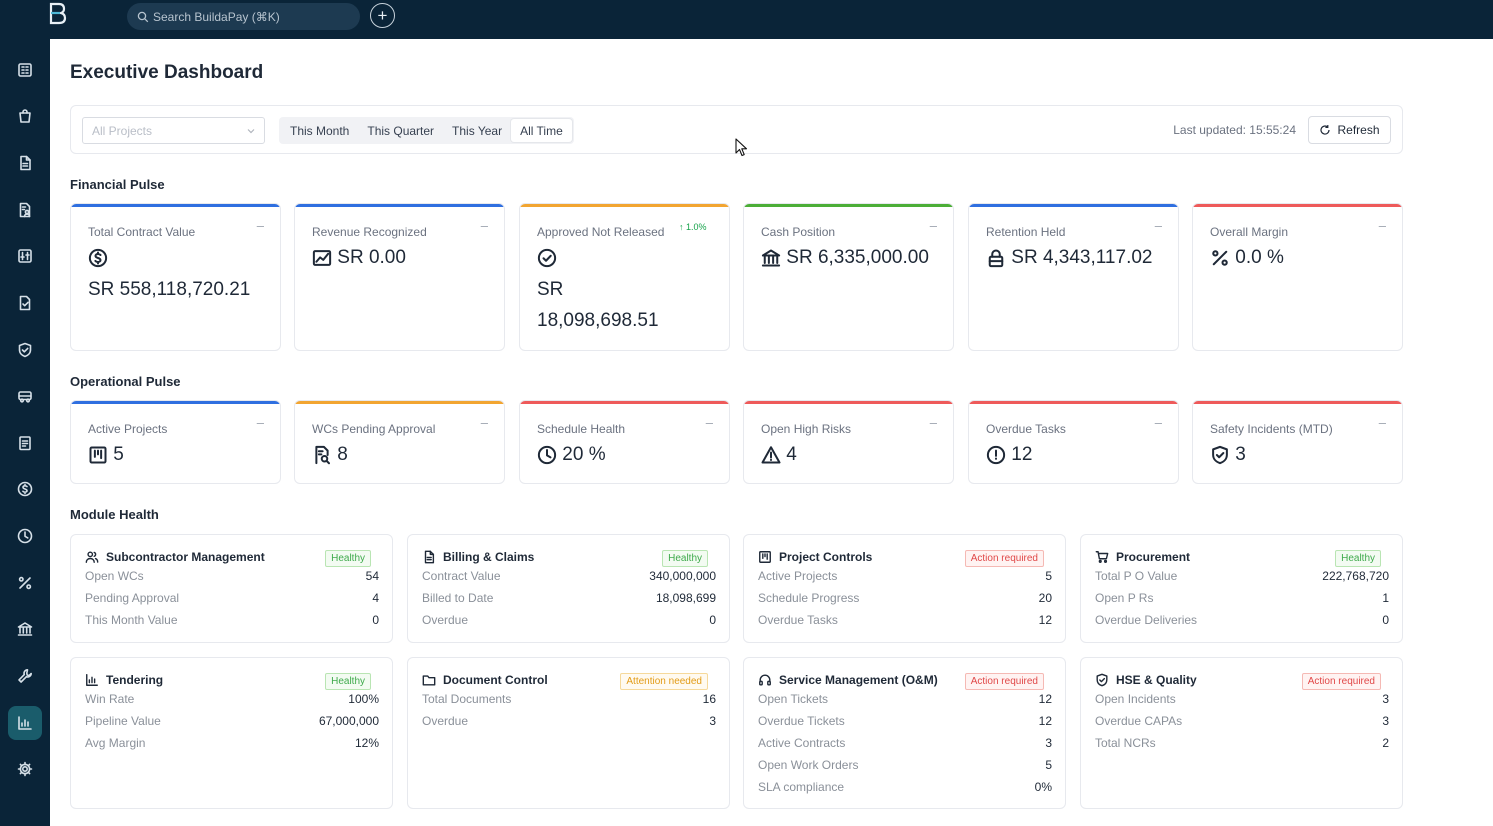 This screenshot has width=1493, height=826. I want to click on sidebar-item-clock, so click(25, 536).